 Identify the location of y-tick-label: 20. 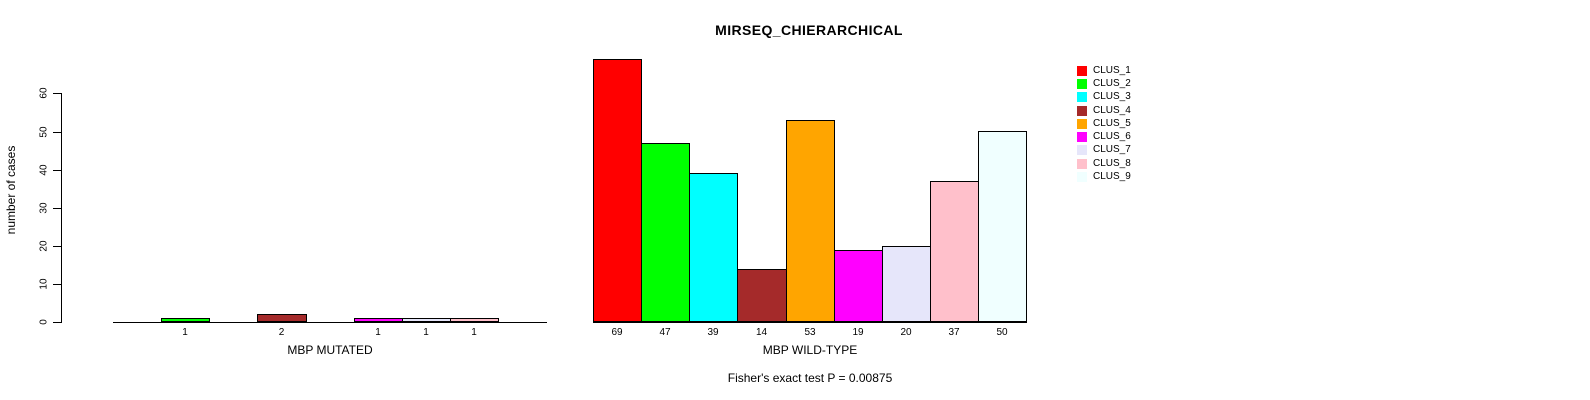
(44, 246).